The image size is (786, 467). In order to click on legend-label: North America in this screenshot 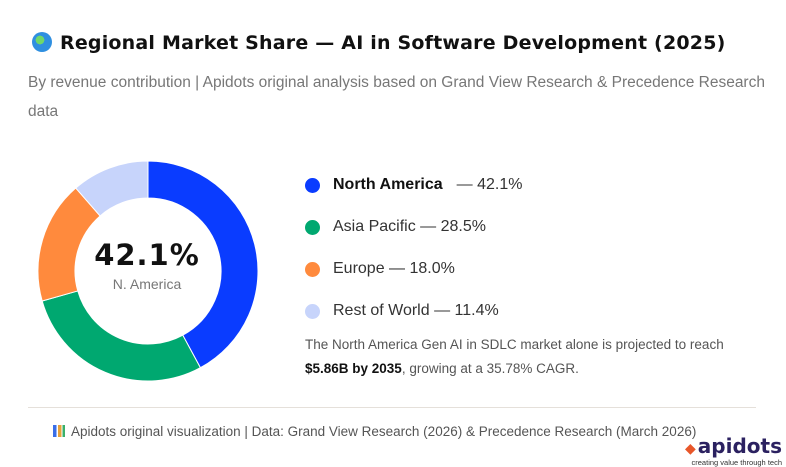, I will do `click(388, 184)`.